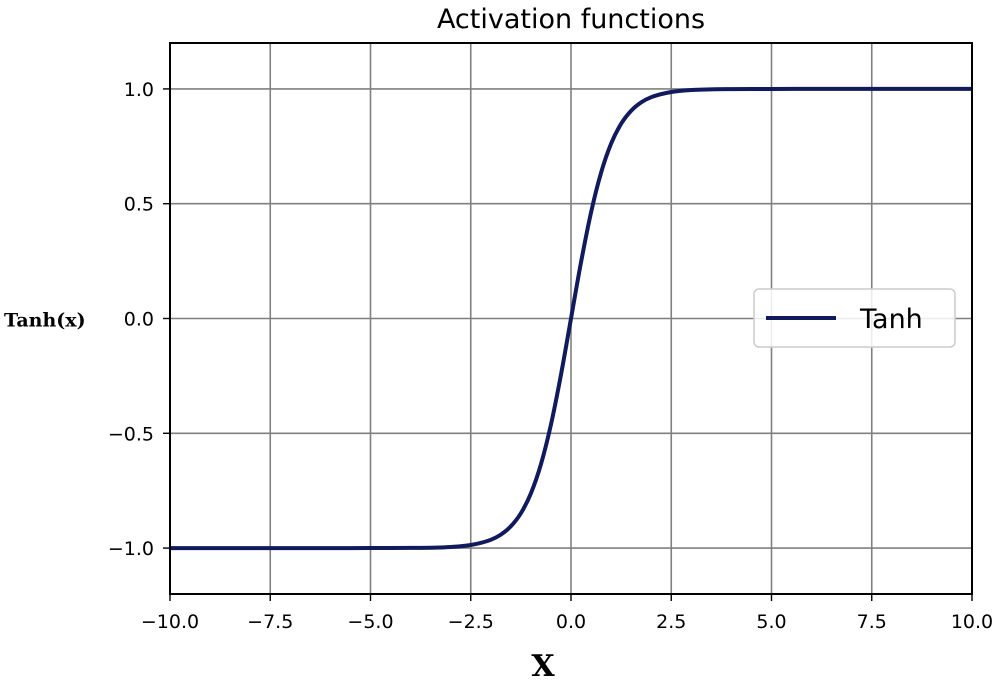  What do you see at coordinates (872, 622) in the screenshot?
I see `x-tick-label: 7.5` at bounding box center [872, 622].